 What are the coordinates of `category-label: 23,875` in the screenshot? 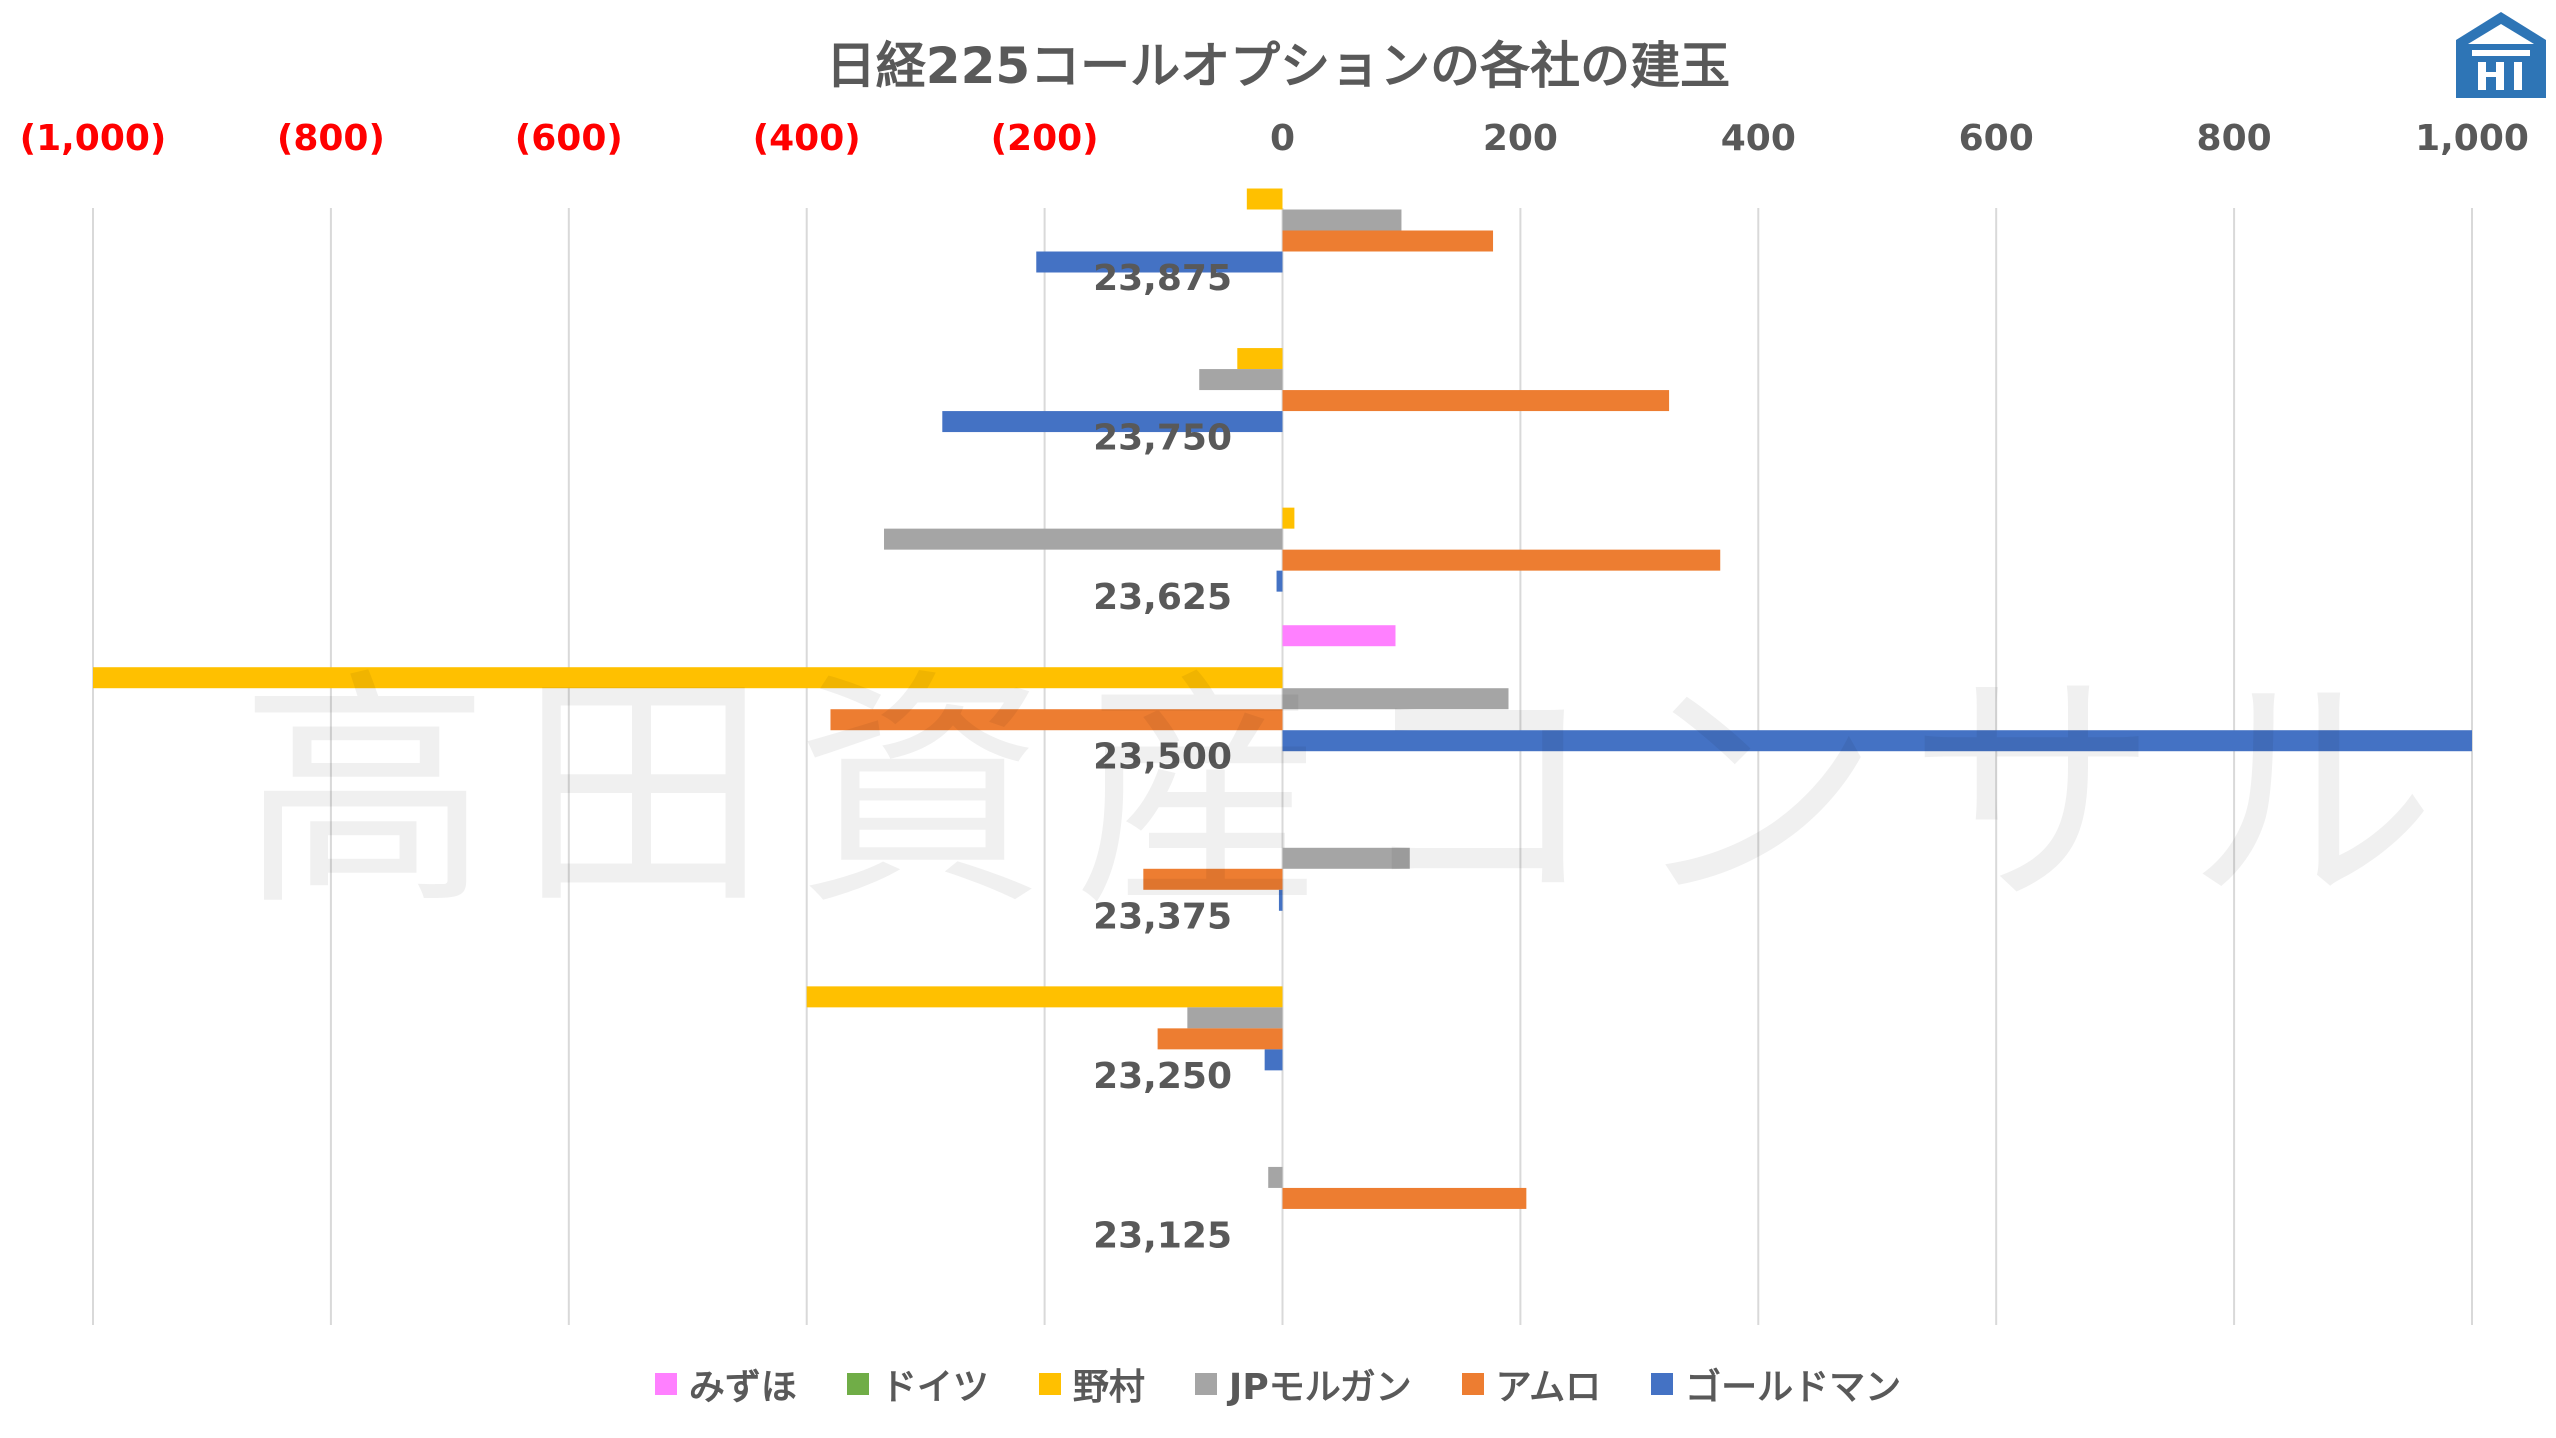 It's located at (1162, 278).